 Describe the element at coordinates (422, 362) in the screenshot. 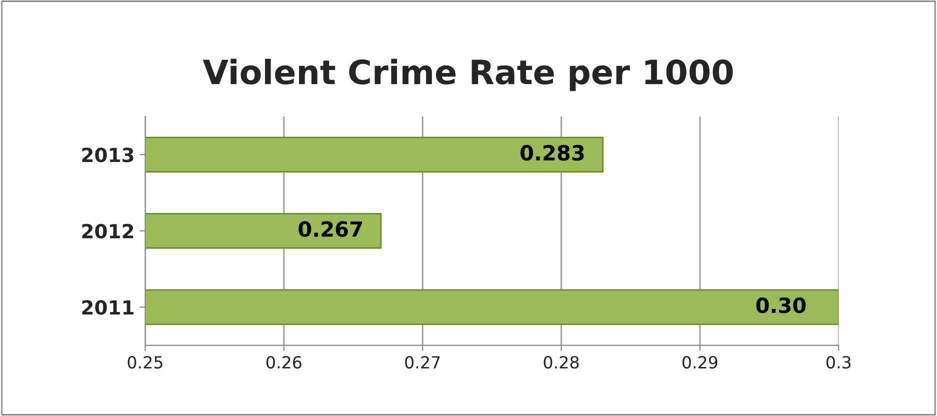

I see `x-tick-label: 0.27` at that location.